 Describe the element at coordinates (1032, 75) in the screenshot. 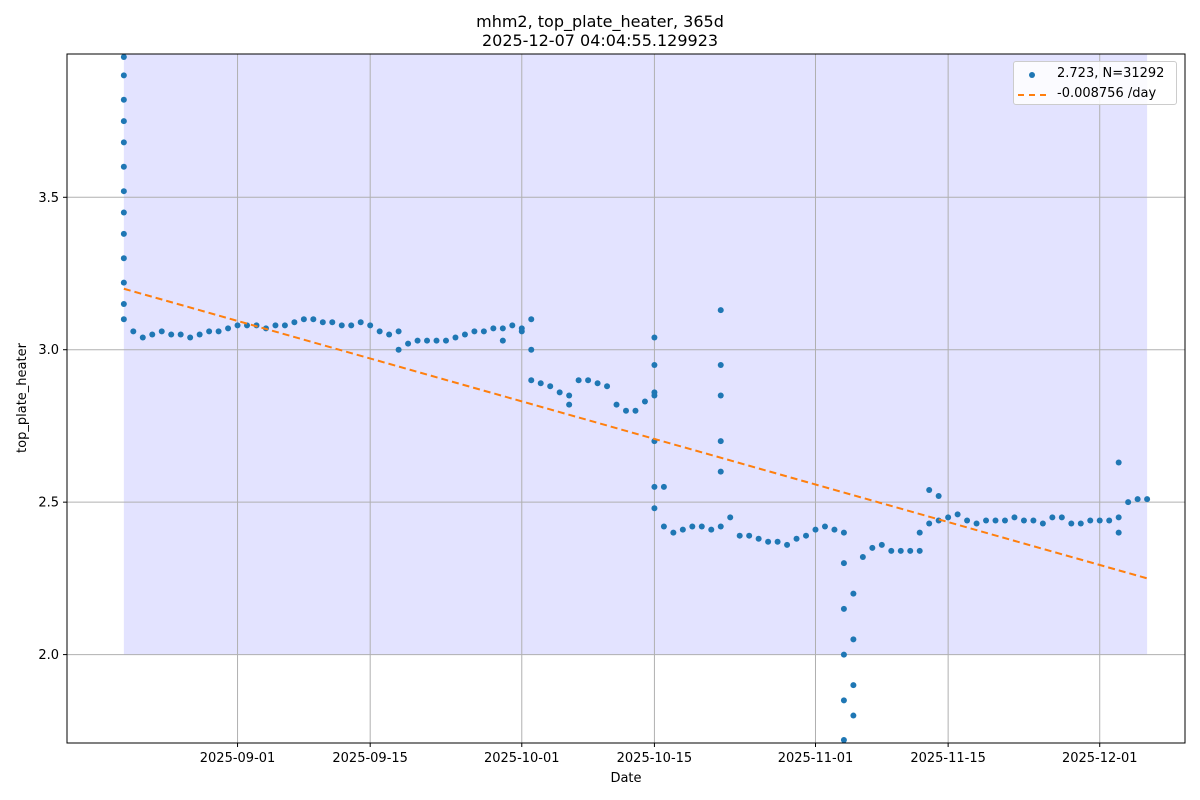

I see `scatter-marker-icon` at that location.